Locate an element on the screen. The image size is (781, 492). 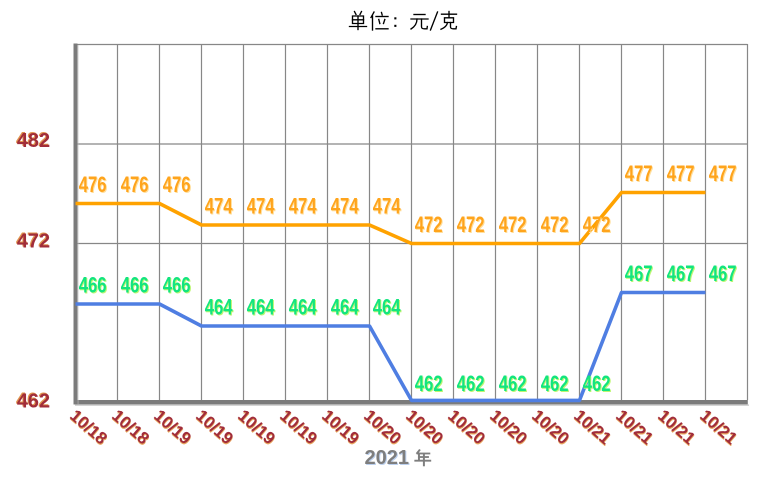
svg-text: 482482 is located at coordinates (33, 140).